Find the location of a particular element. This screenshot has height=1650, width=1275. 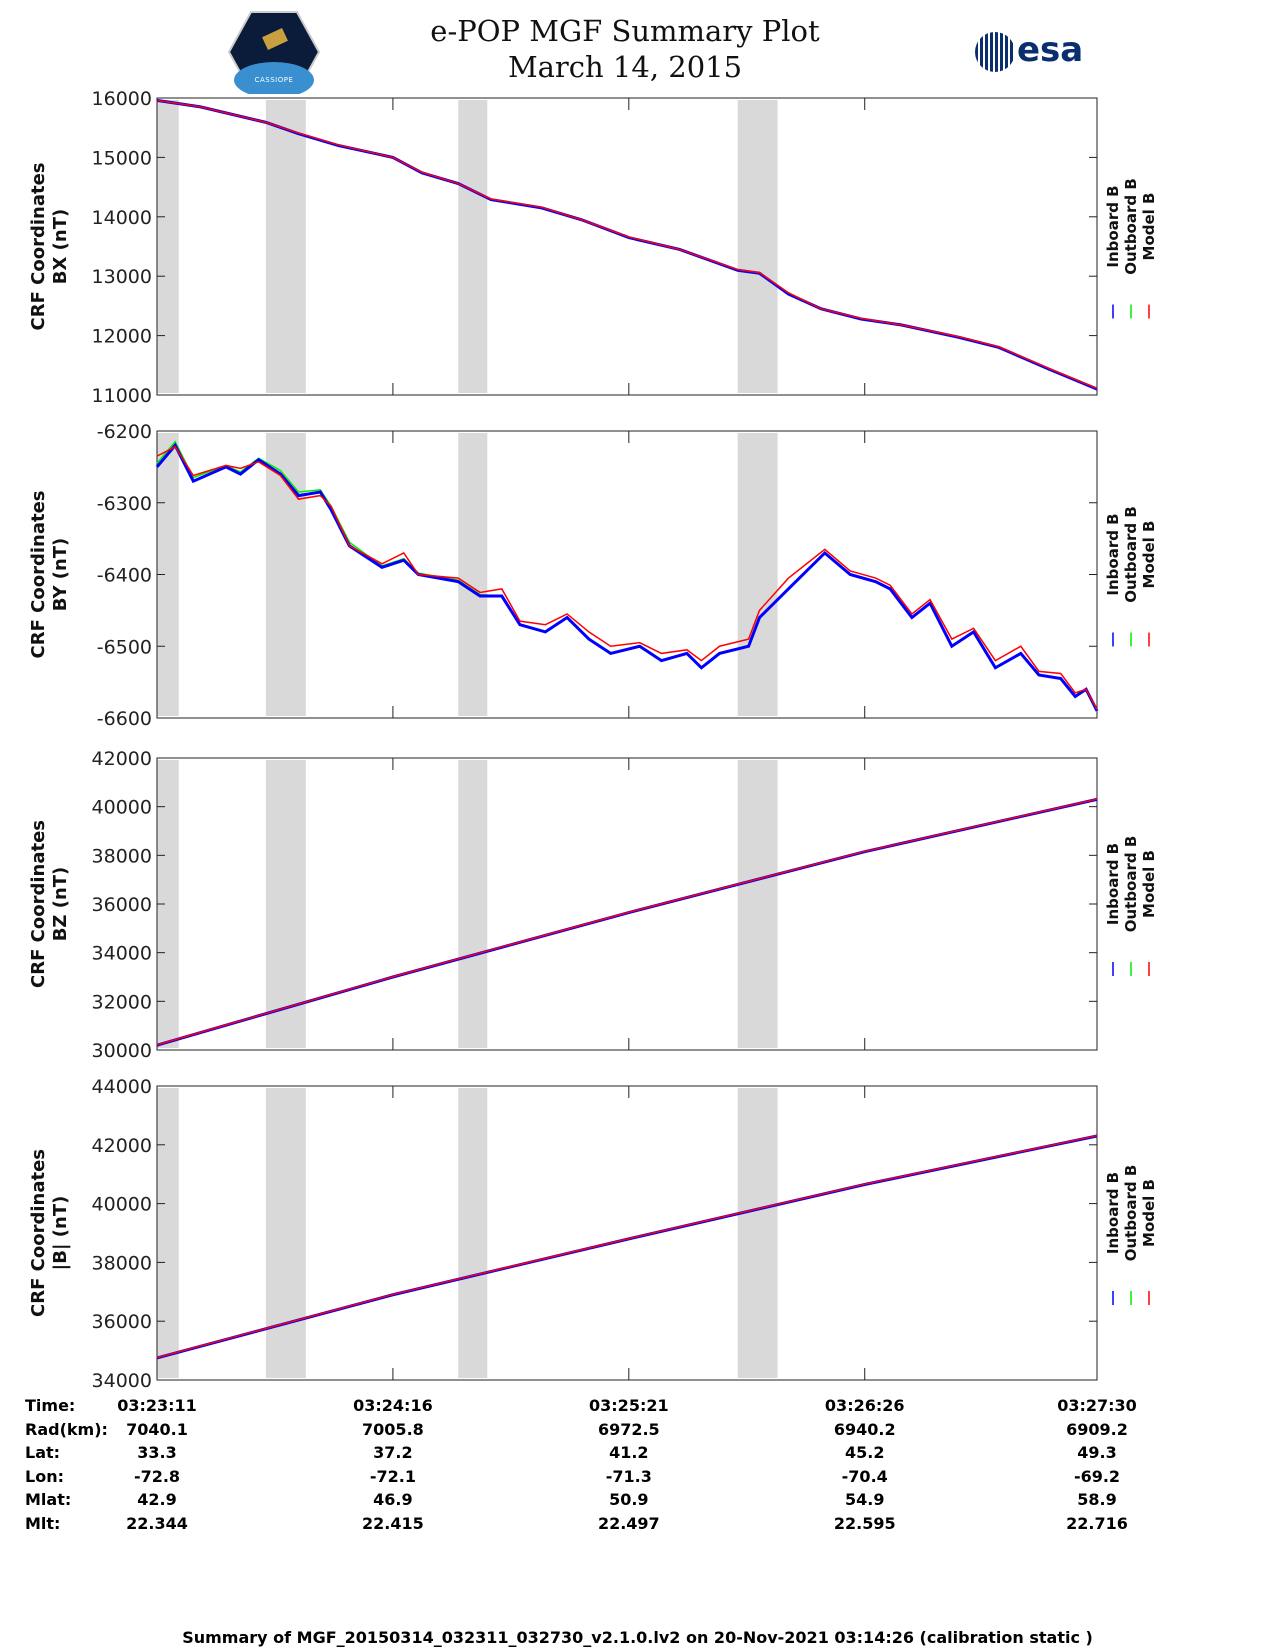

y-tick-label: -6300 is located at coordinates (124, 504).